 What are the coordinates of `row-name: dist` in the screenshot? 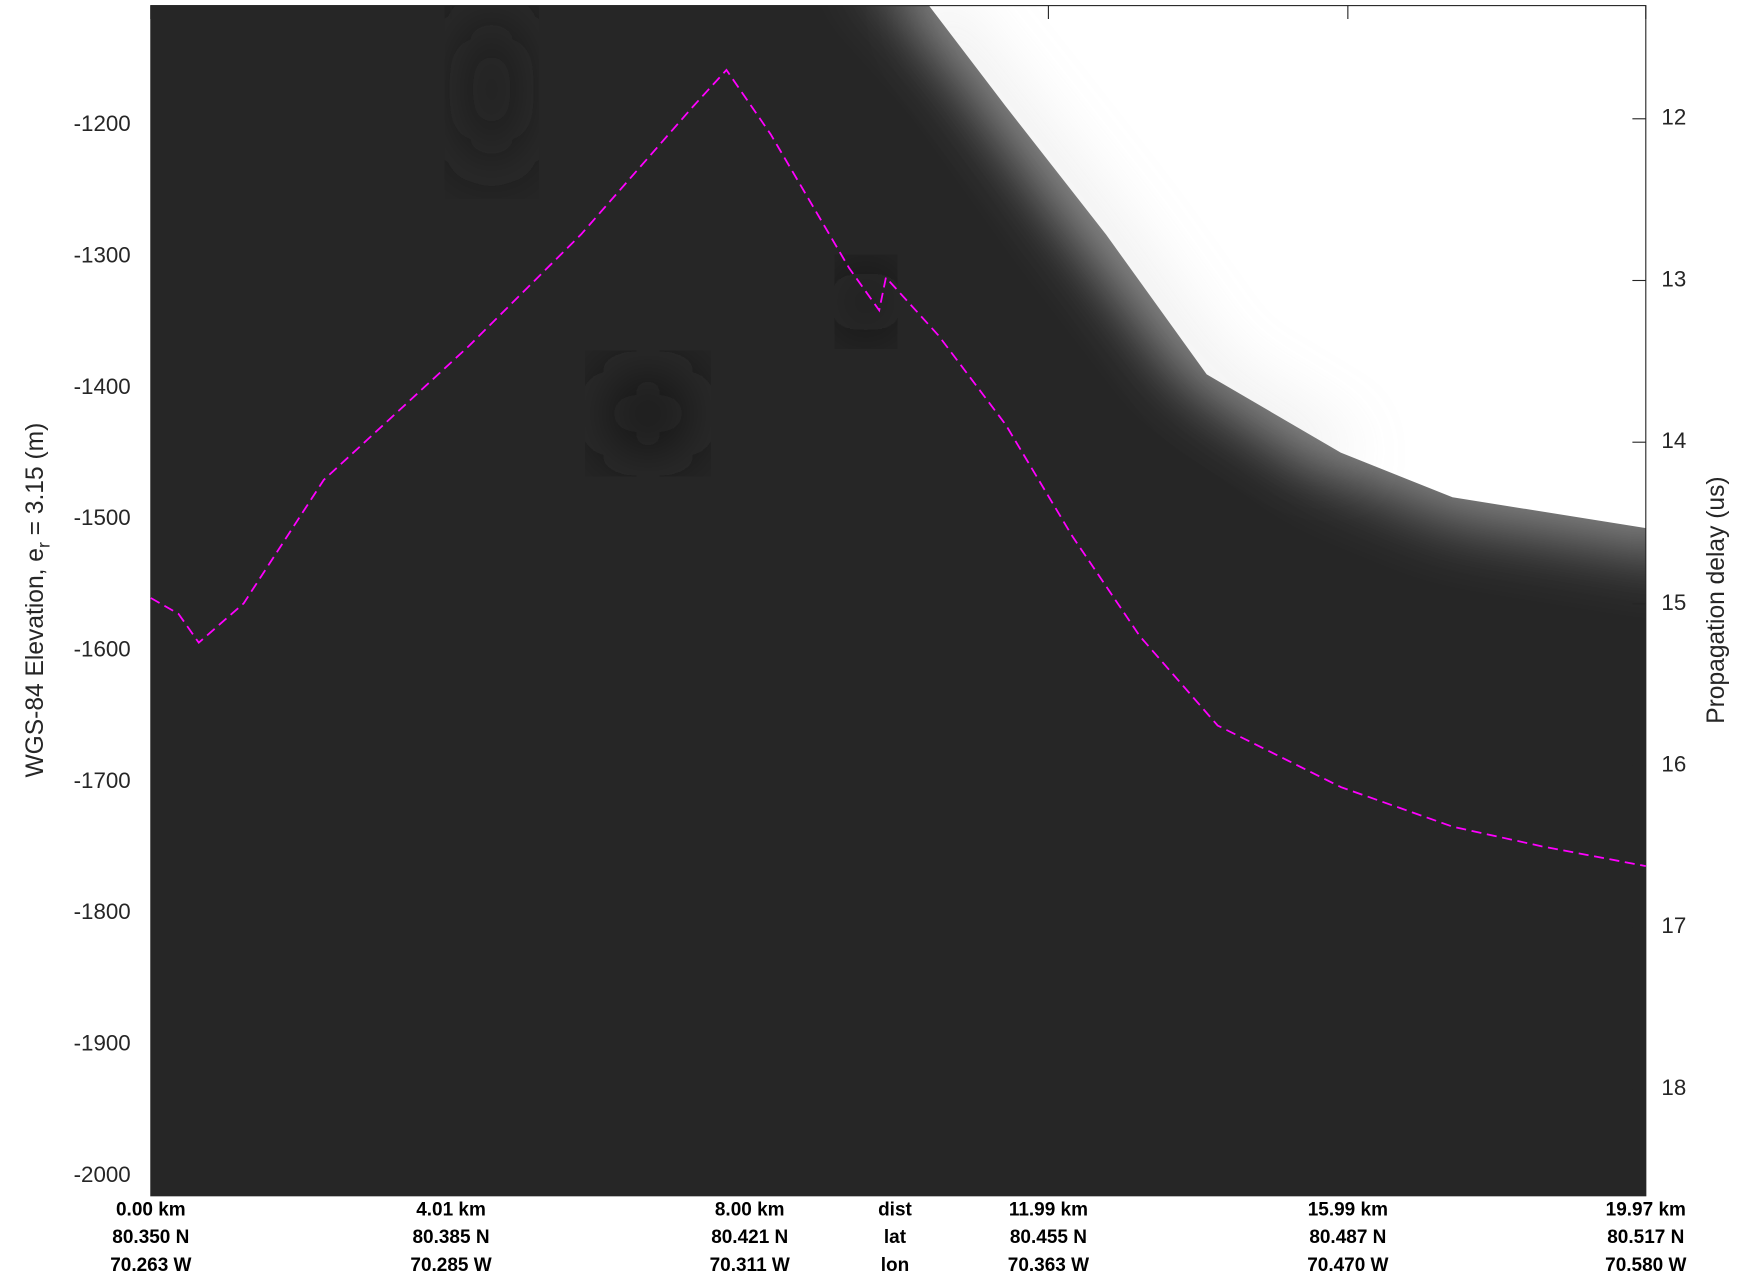 It's located at (895, 1209).